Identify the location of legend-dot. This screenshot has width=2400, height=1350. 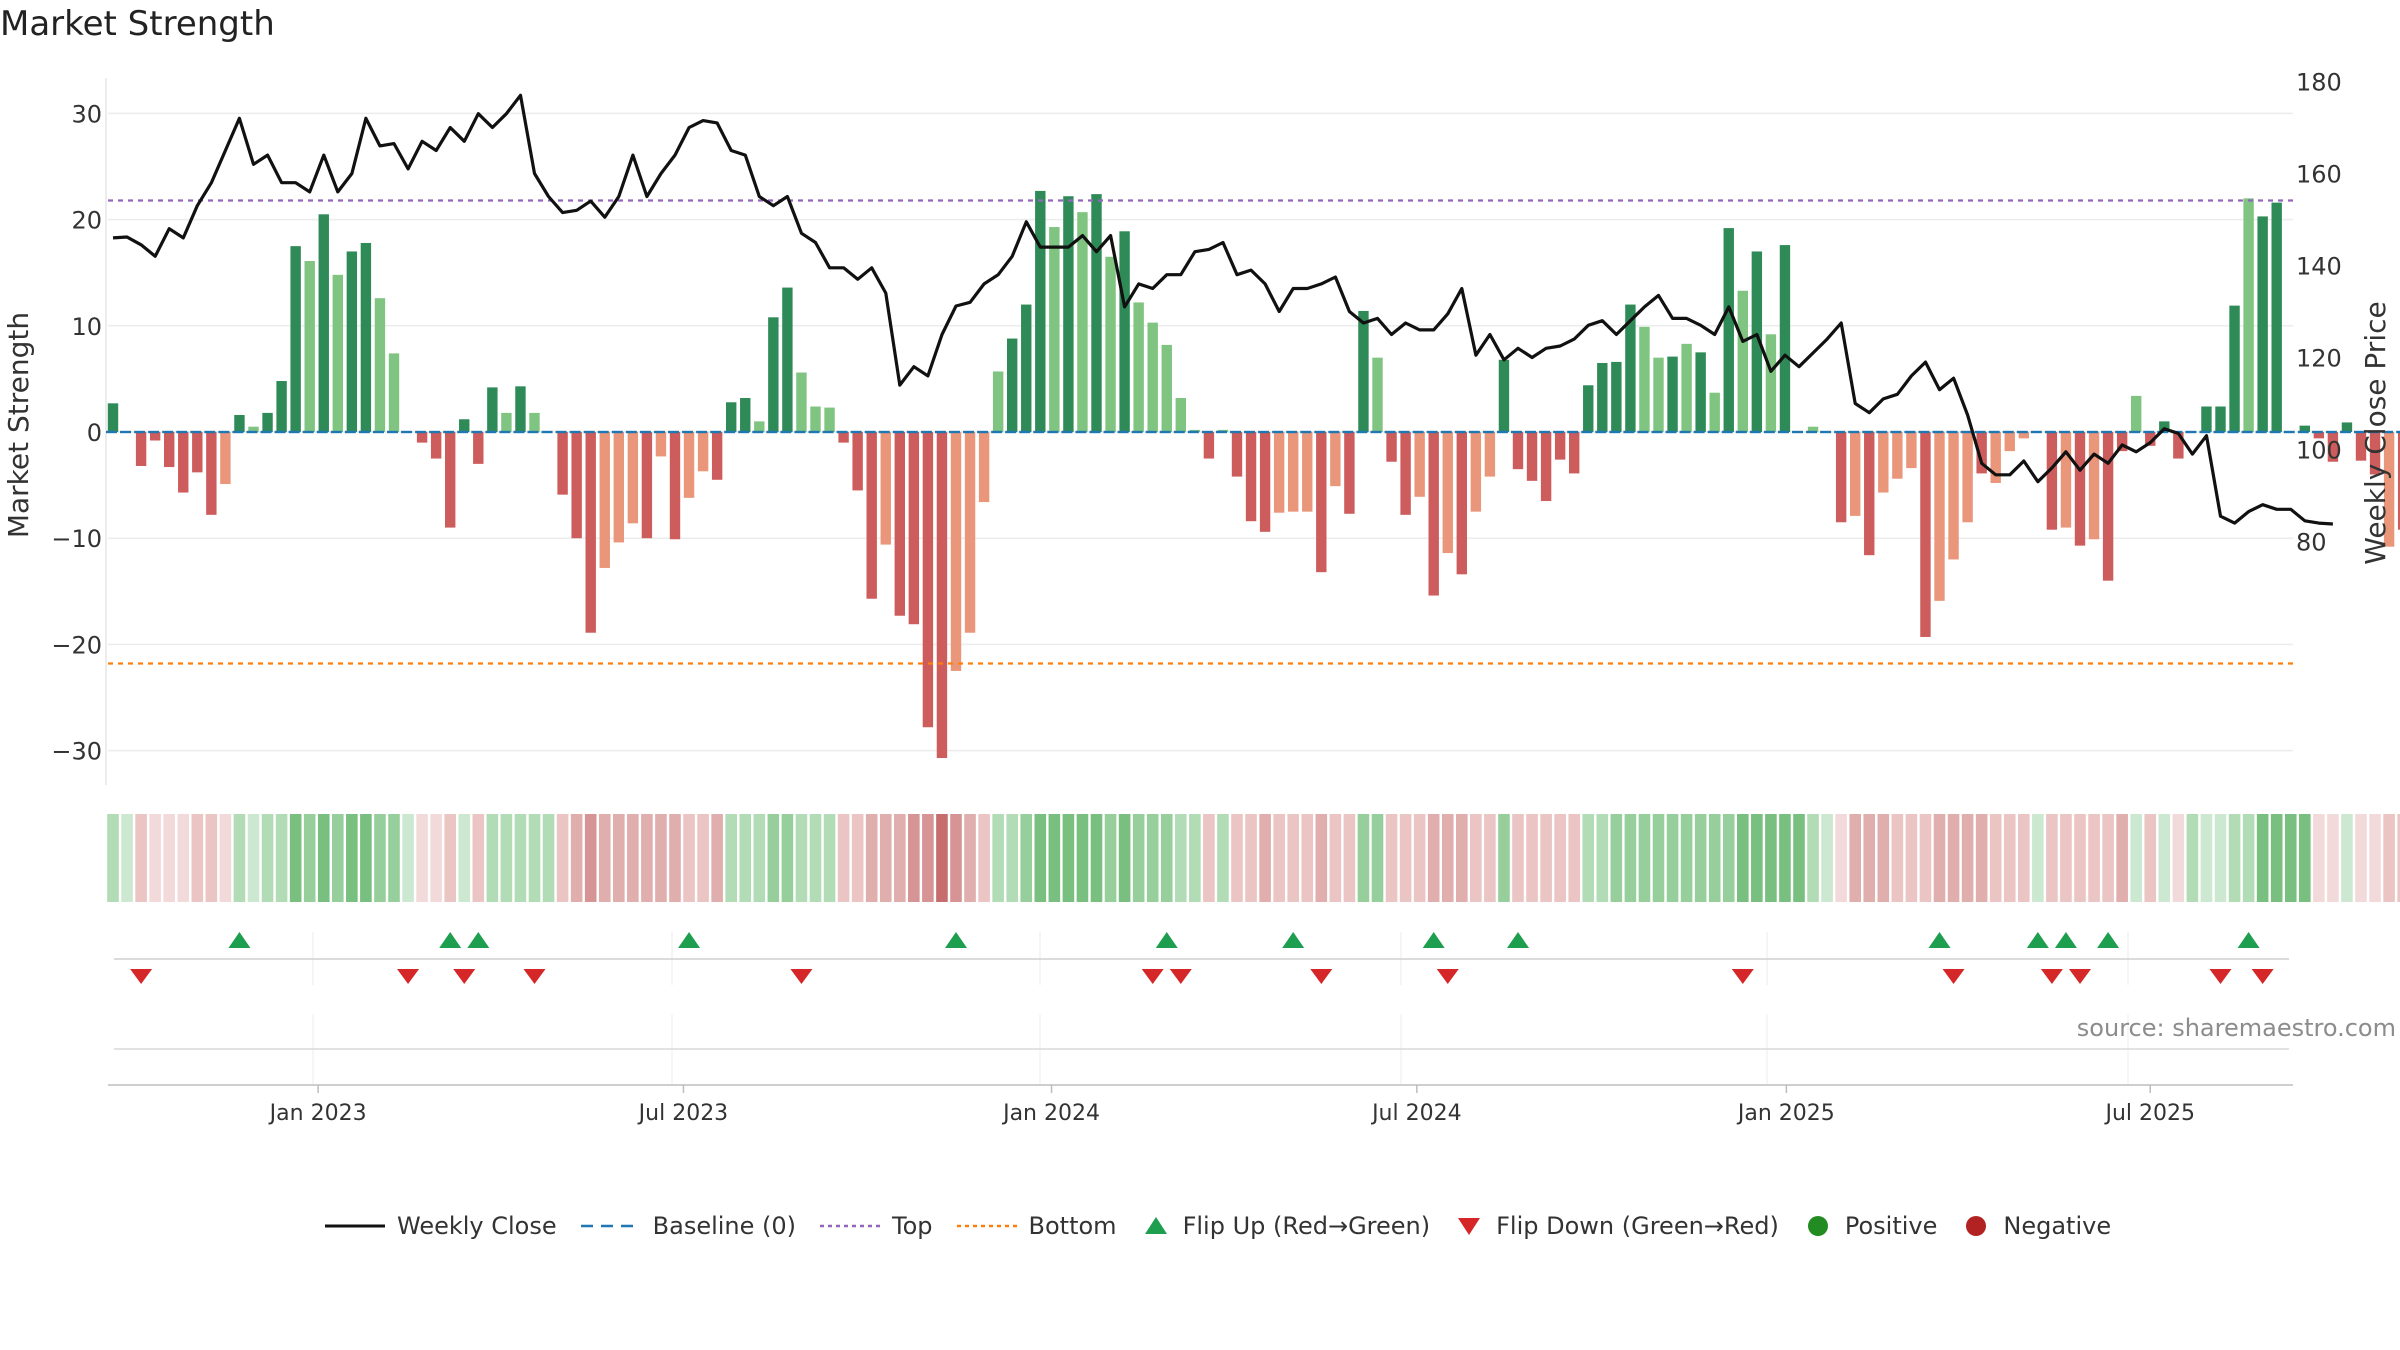
(1976, 1226).